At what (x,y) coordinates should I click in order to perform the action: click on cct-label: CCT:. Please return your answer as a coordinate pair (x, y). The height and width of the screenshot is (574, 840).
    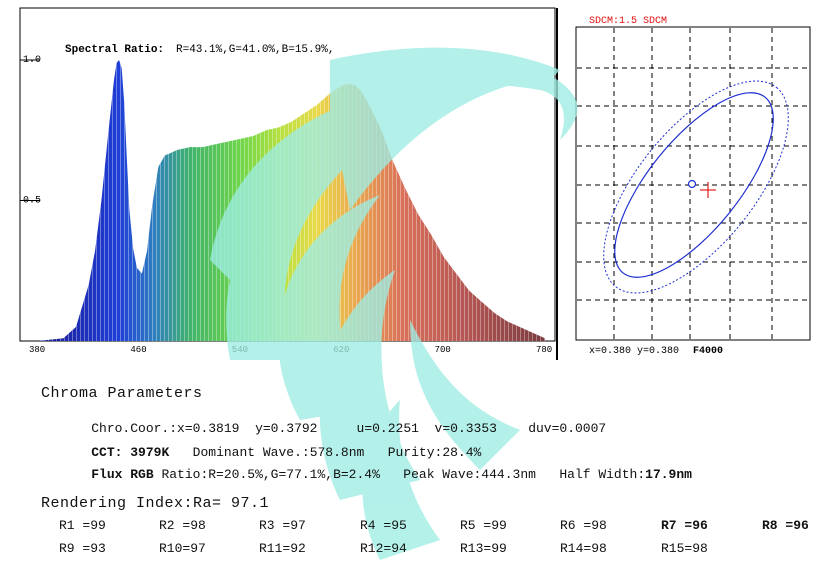
    Looking at the image, I should click on (107, 452).